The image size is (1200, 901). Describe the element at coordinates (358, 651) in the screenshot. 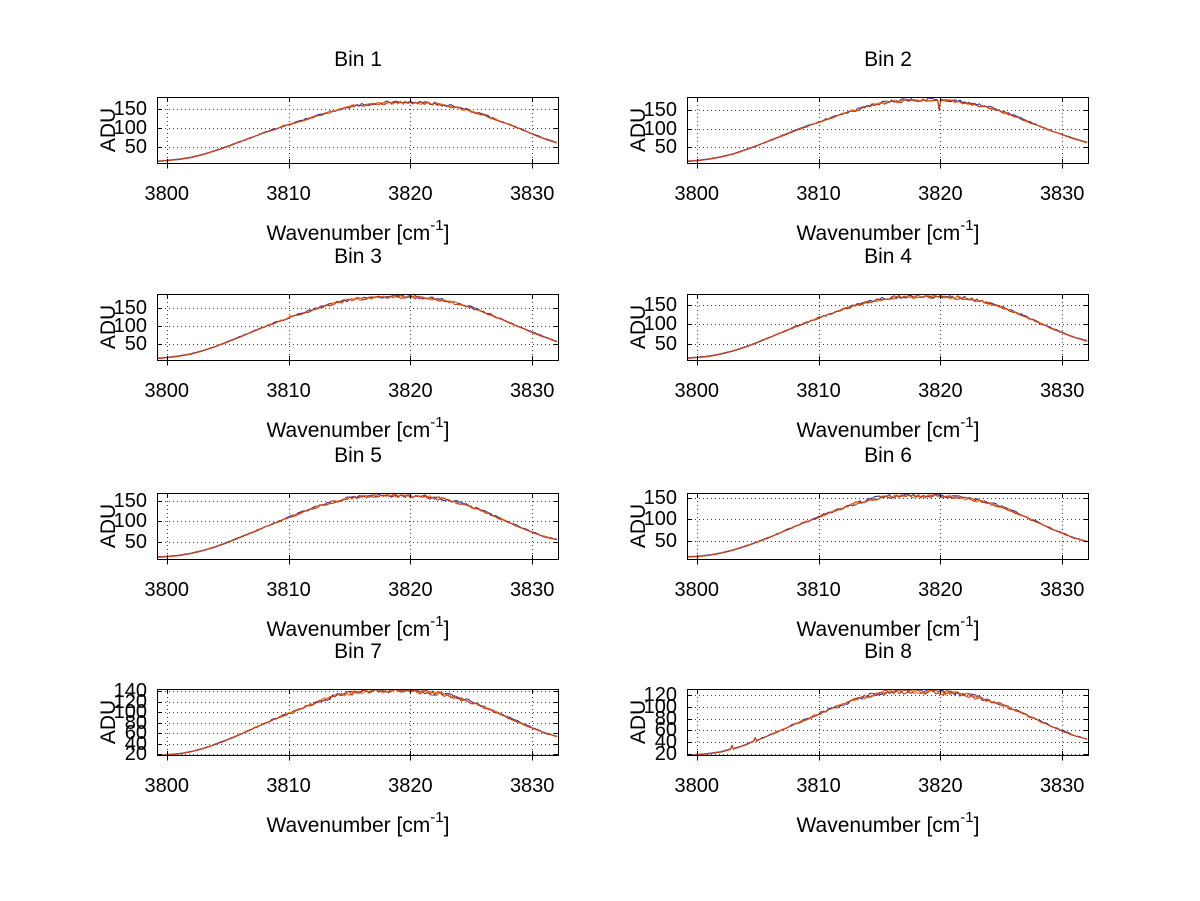

I see `plot-title: Bin 7` at that location.